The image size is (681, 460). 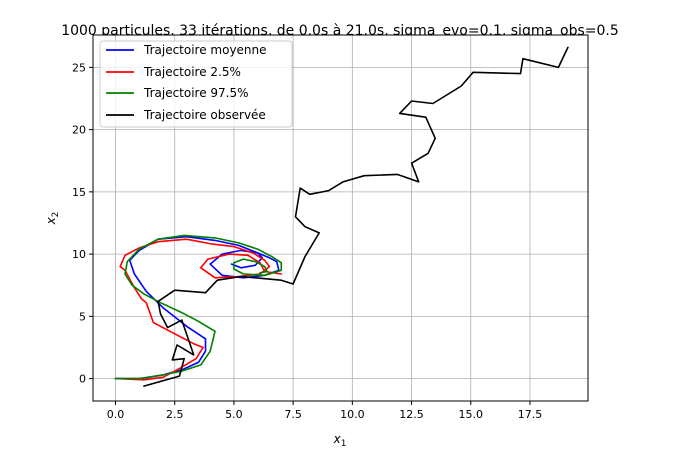 What do you see at coordinates (352, 414) in the screenshot?
I see `x-tick-label-4: 10.0` at bounding box center [352, 414].